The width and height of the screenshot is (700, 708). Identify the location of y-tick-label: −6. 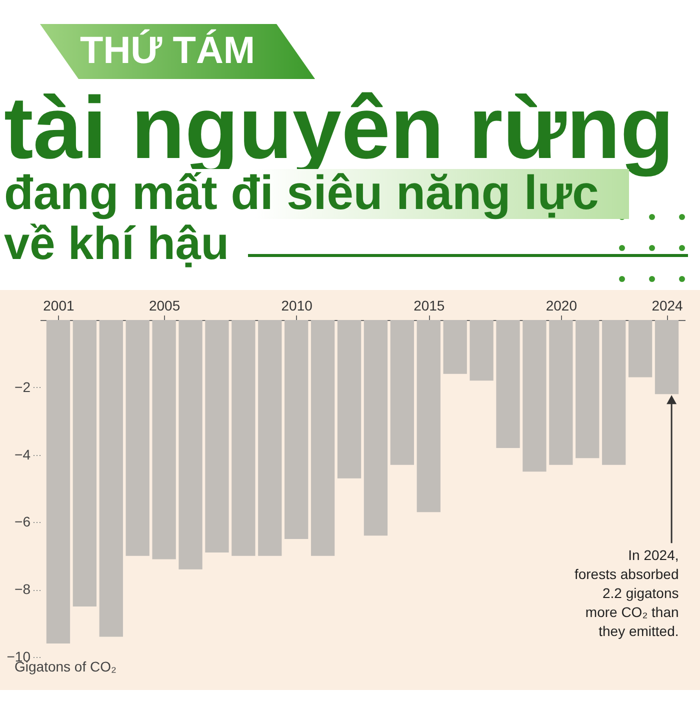
(22, 522).